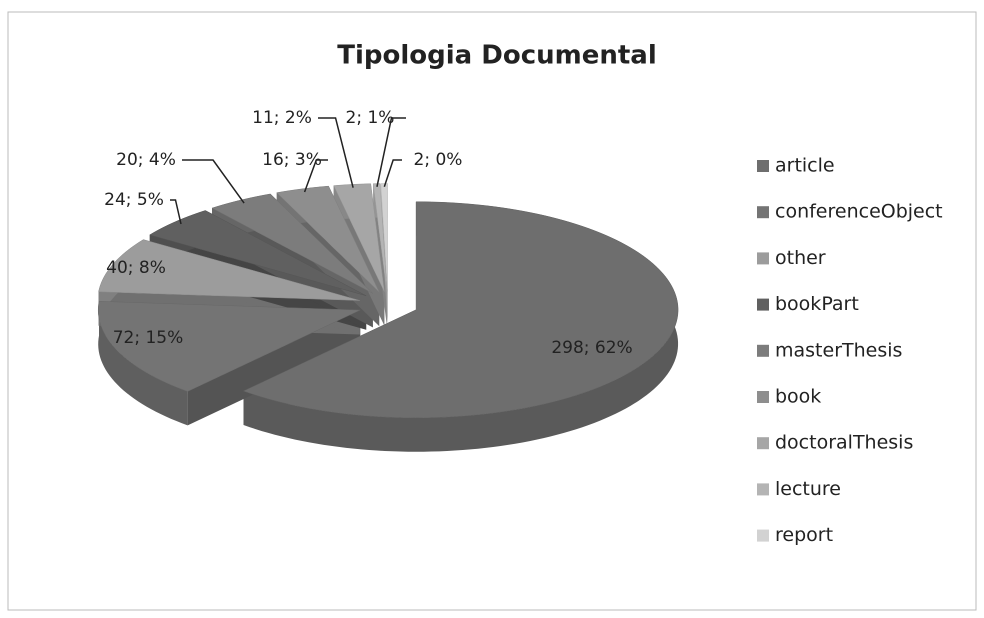  What do you see at coordinates (143, 363) in the screenshot?
I see `slice-side` at bounding box center [143, 363].